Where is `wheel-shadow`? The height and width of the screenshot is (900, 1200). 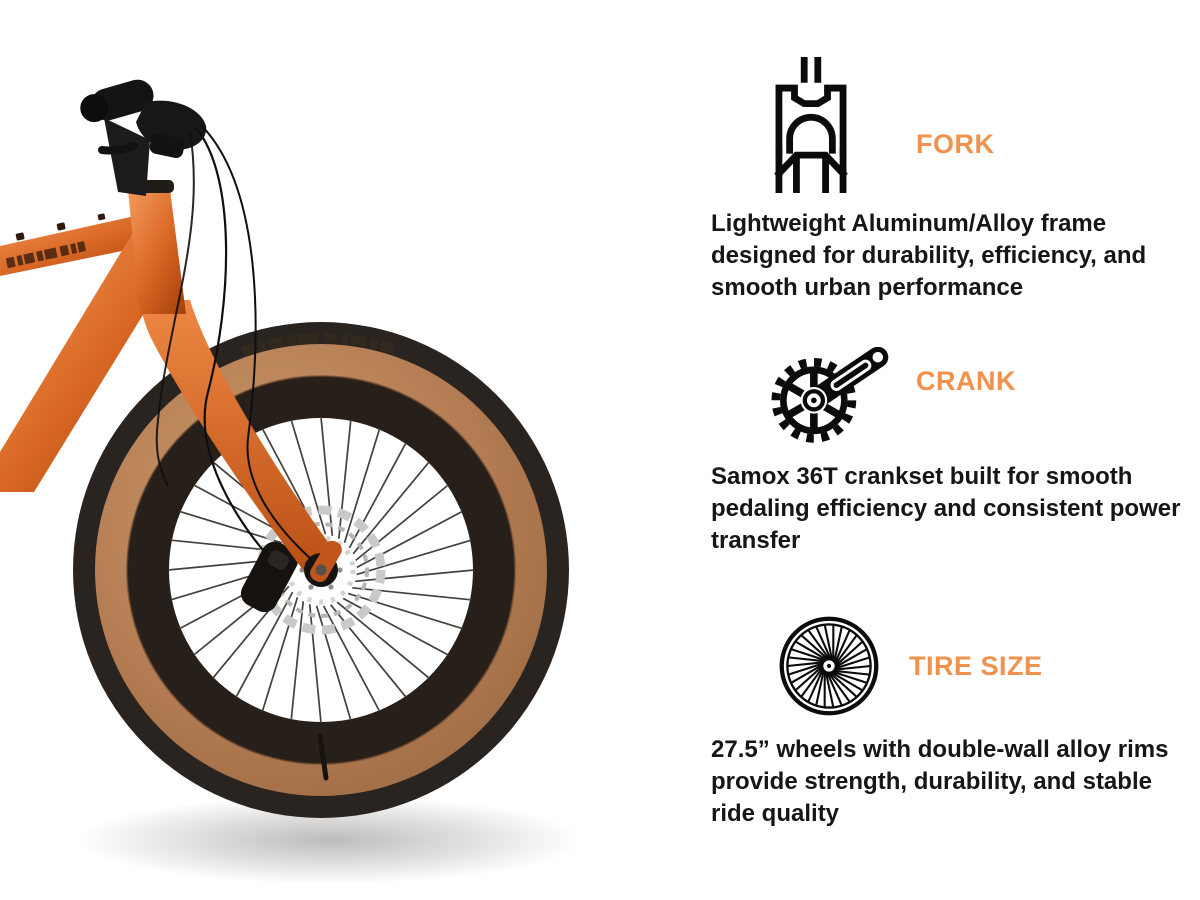 wheel-shadow is located at coordinates (330, 840).